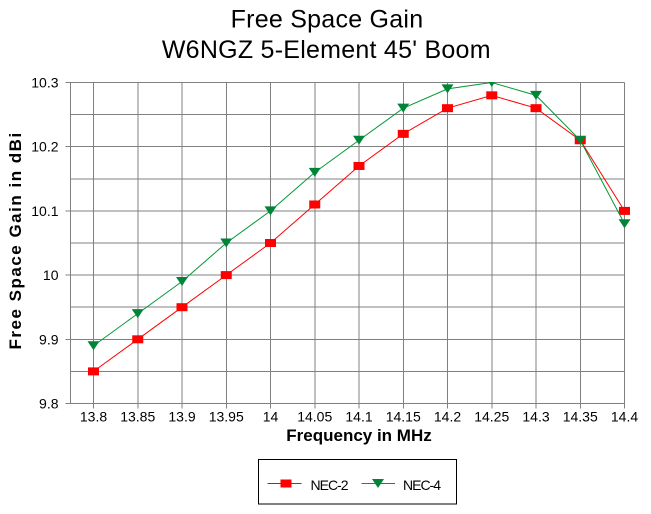 The height and width of the screenshot is (514, 651). What do you see at coordinates (93, 417) in the screenshot?
I see `svg-text: 13.8` at bounding box center [93, 417].